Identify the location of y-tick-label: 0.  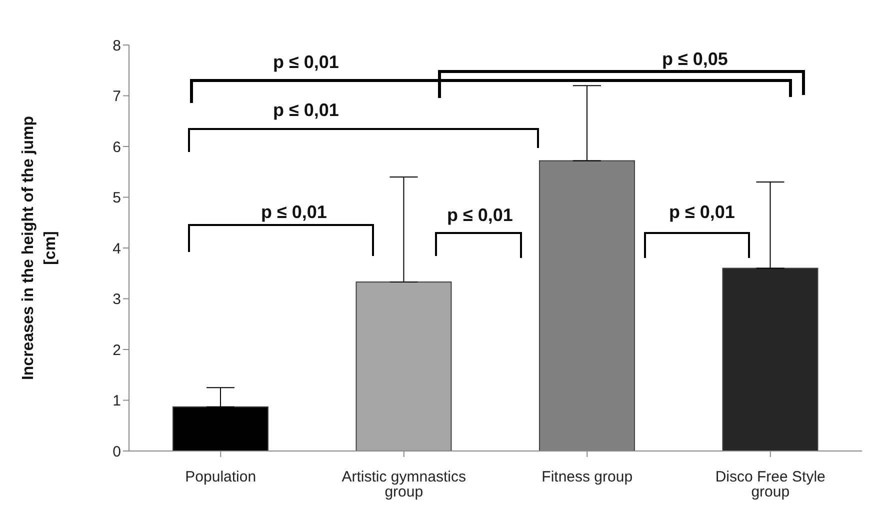
(116, 451).